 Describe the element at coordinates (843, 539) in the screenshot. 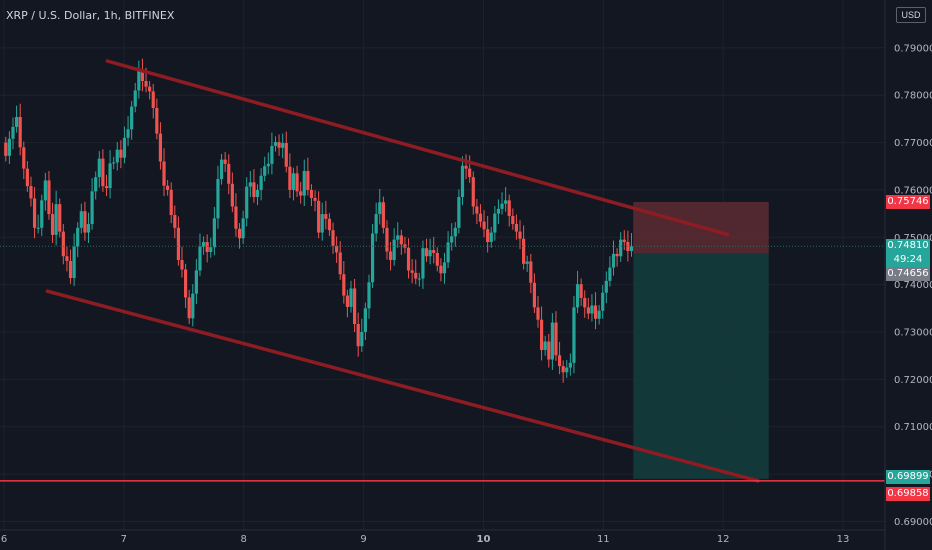

I see `time-tick-label: 13` at that location.